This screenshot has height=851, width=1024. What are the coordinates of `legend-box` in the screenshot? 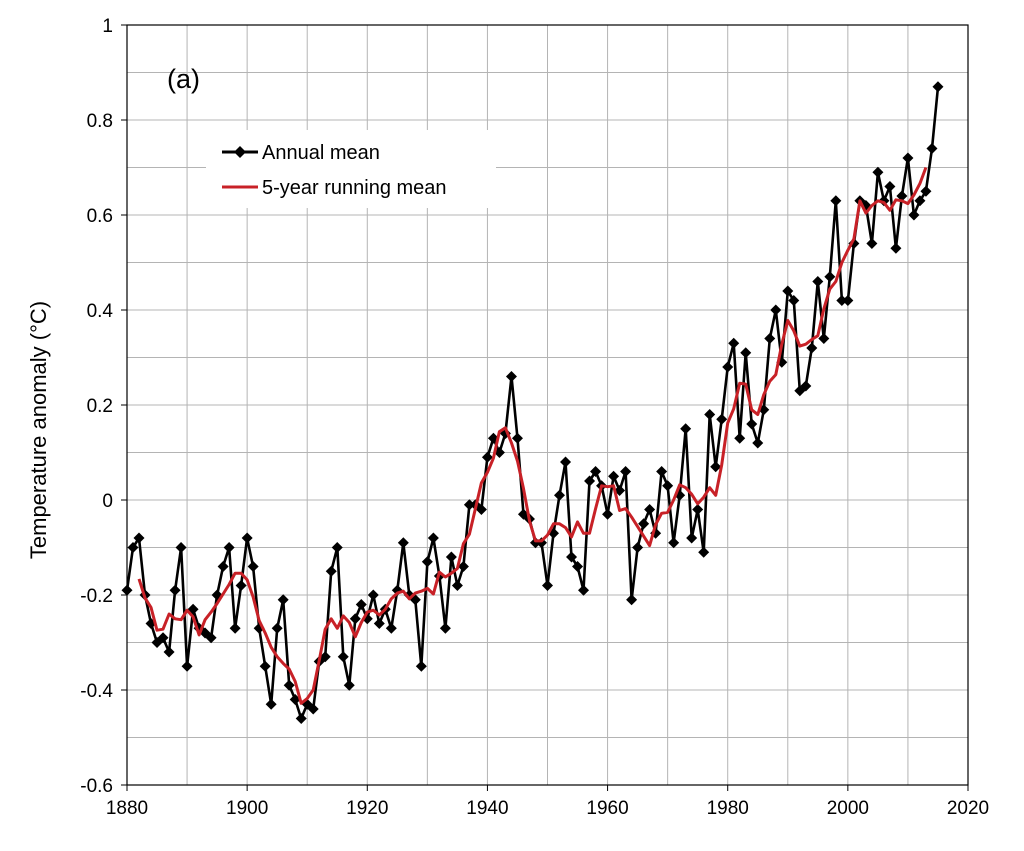 It's located at (351, 169).